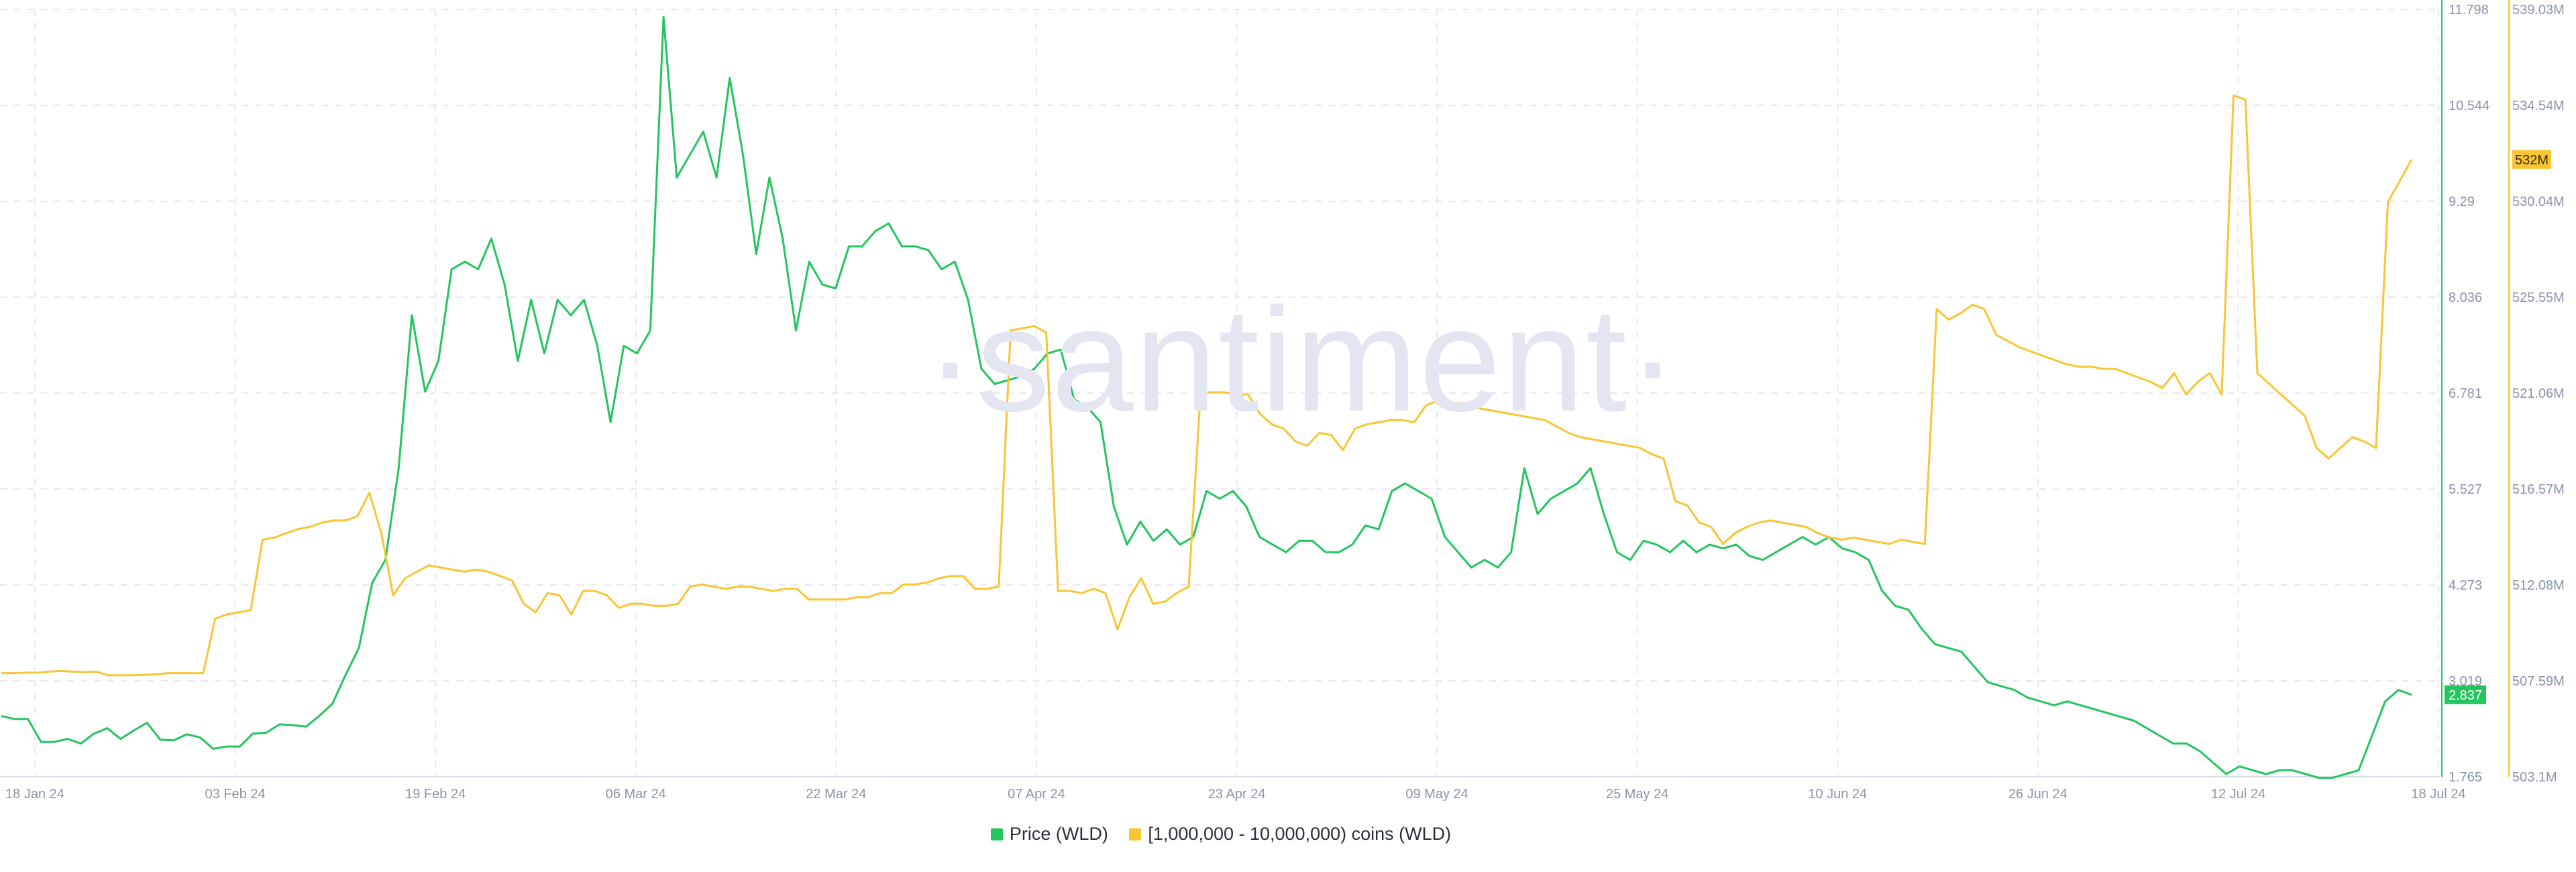 The height and width of the screenshot is (872, 2576). I want to click on coins-axis-tick-label: 521.06M, so click(2538, 393).